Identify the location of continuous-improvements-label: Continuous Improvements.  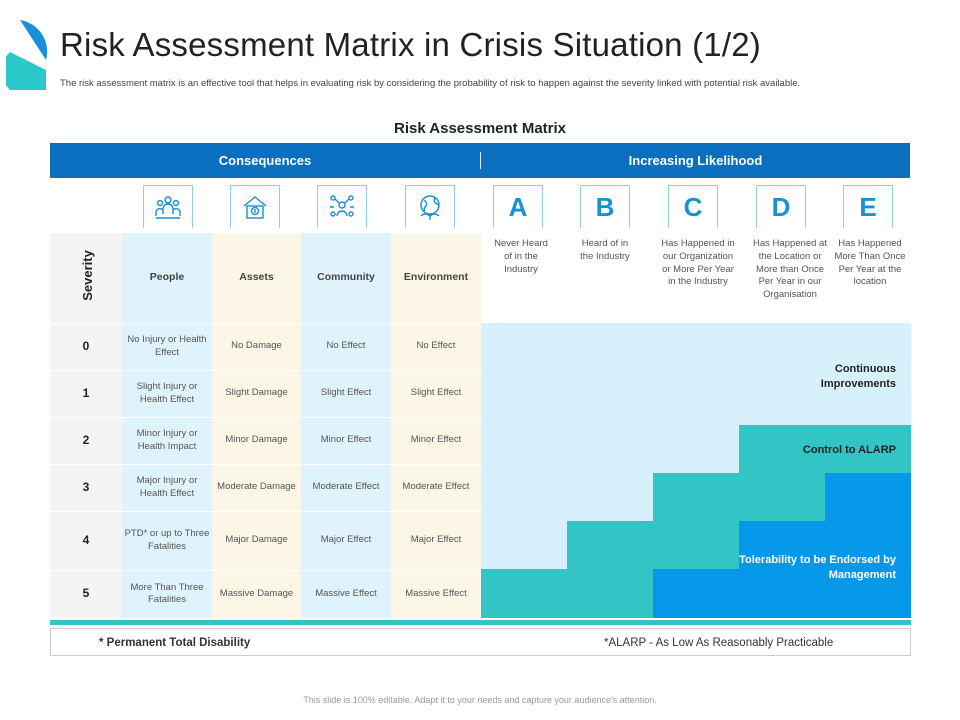
(858, 376).